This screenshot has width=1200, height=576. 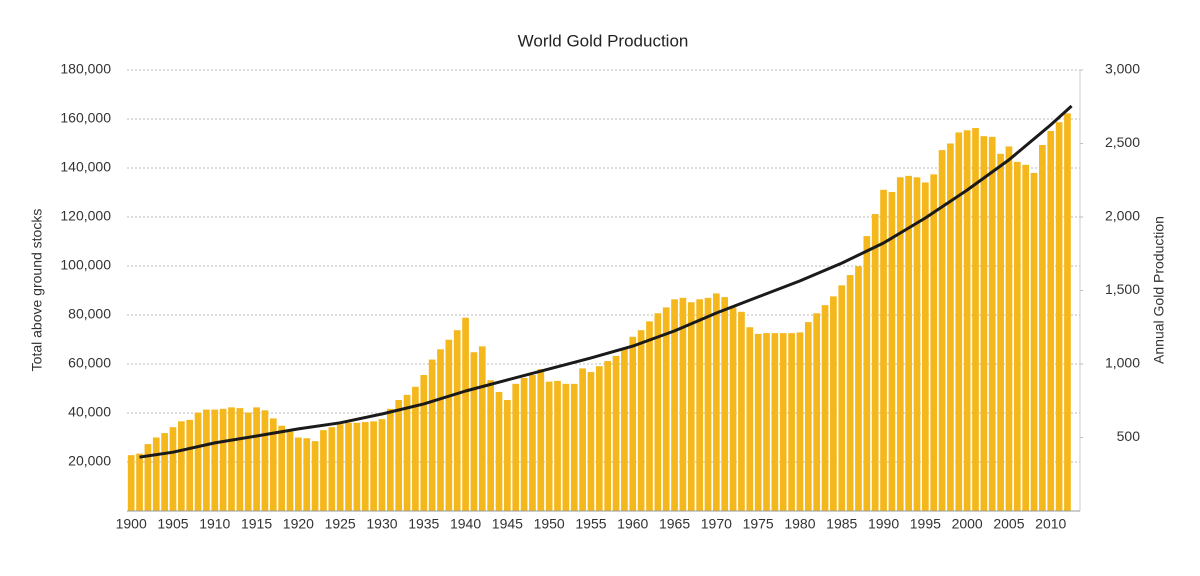 I want to click on y-tick-label: 40,000, so click(x=89, y=412).